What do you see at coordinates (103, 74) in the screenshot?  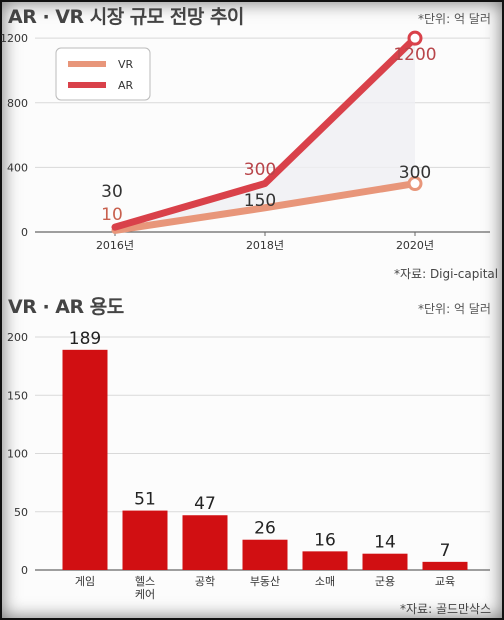 I see `line-chart-legend-box` at bounding box center [103, 74].